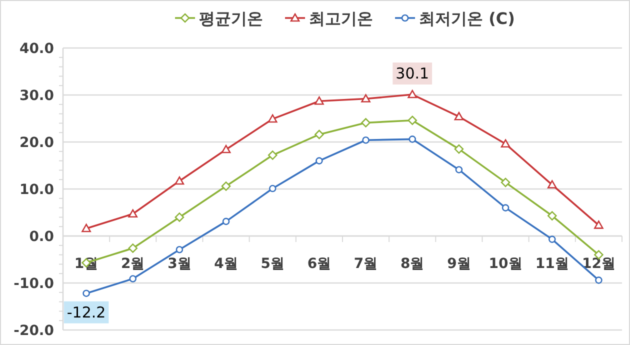  Describe the element at coordinates (34, 331) in the screenshot. I see `y-tick-label: -20.0` at that location.